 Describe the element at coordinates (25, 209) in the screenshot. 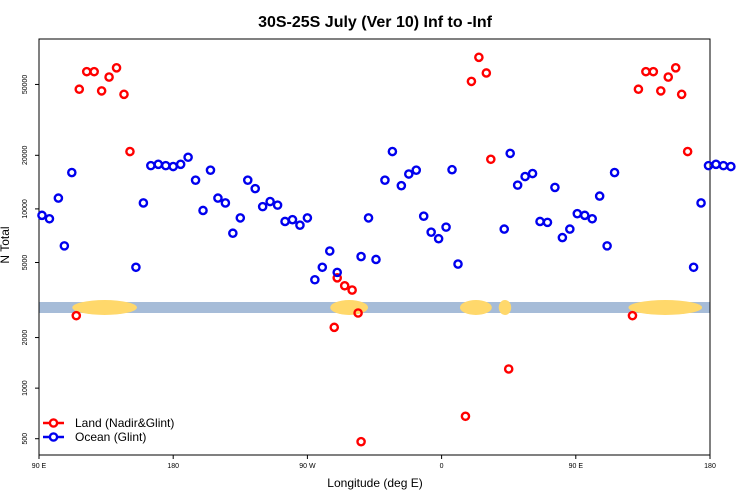

I see `y-tick-label: 10000` at that location.